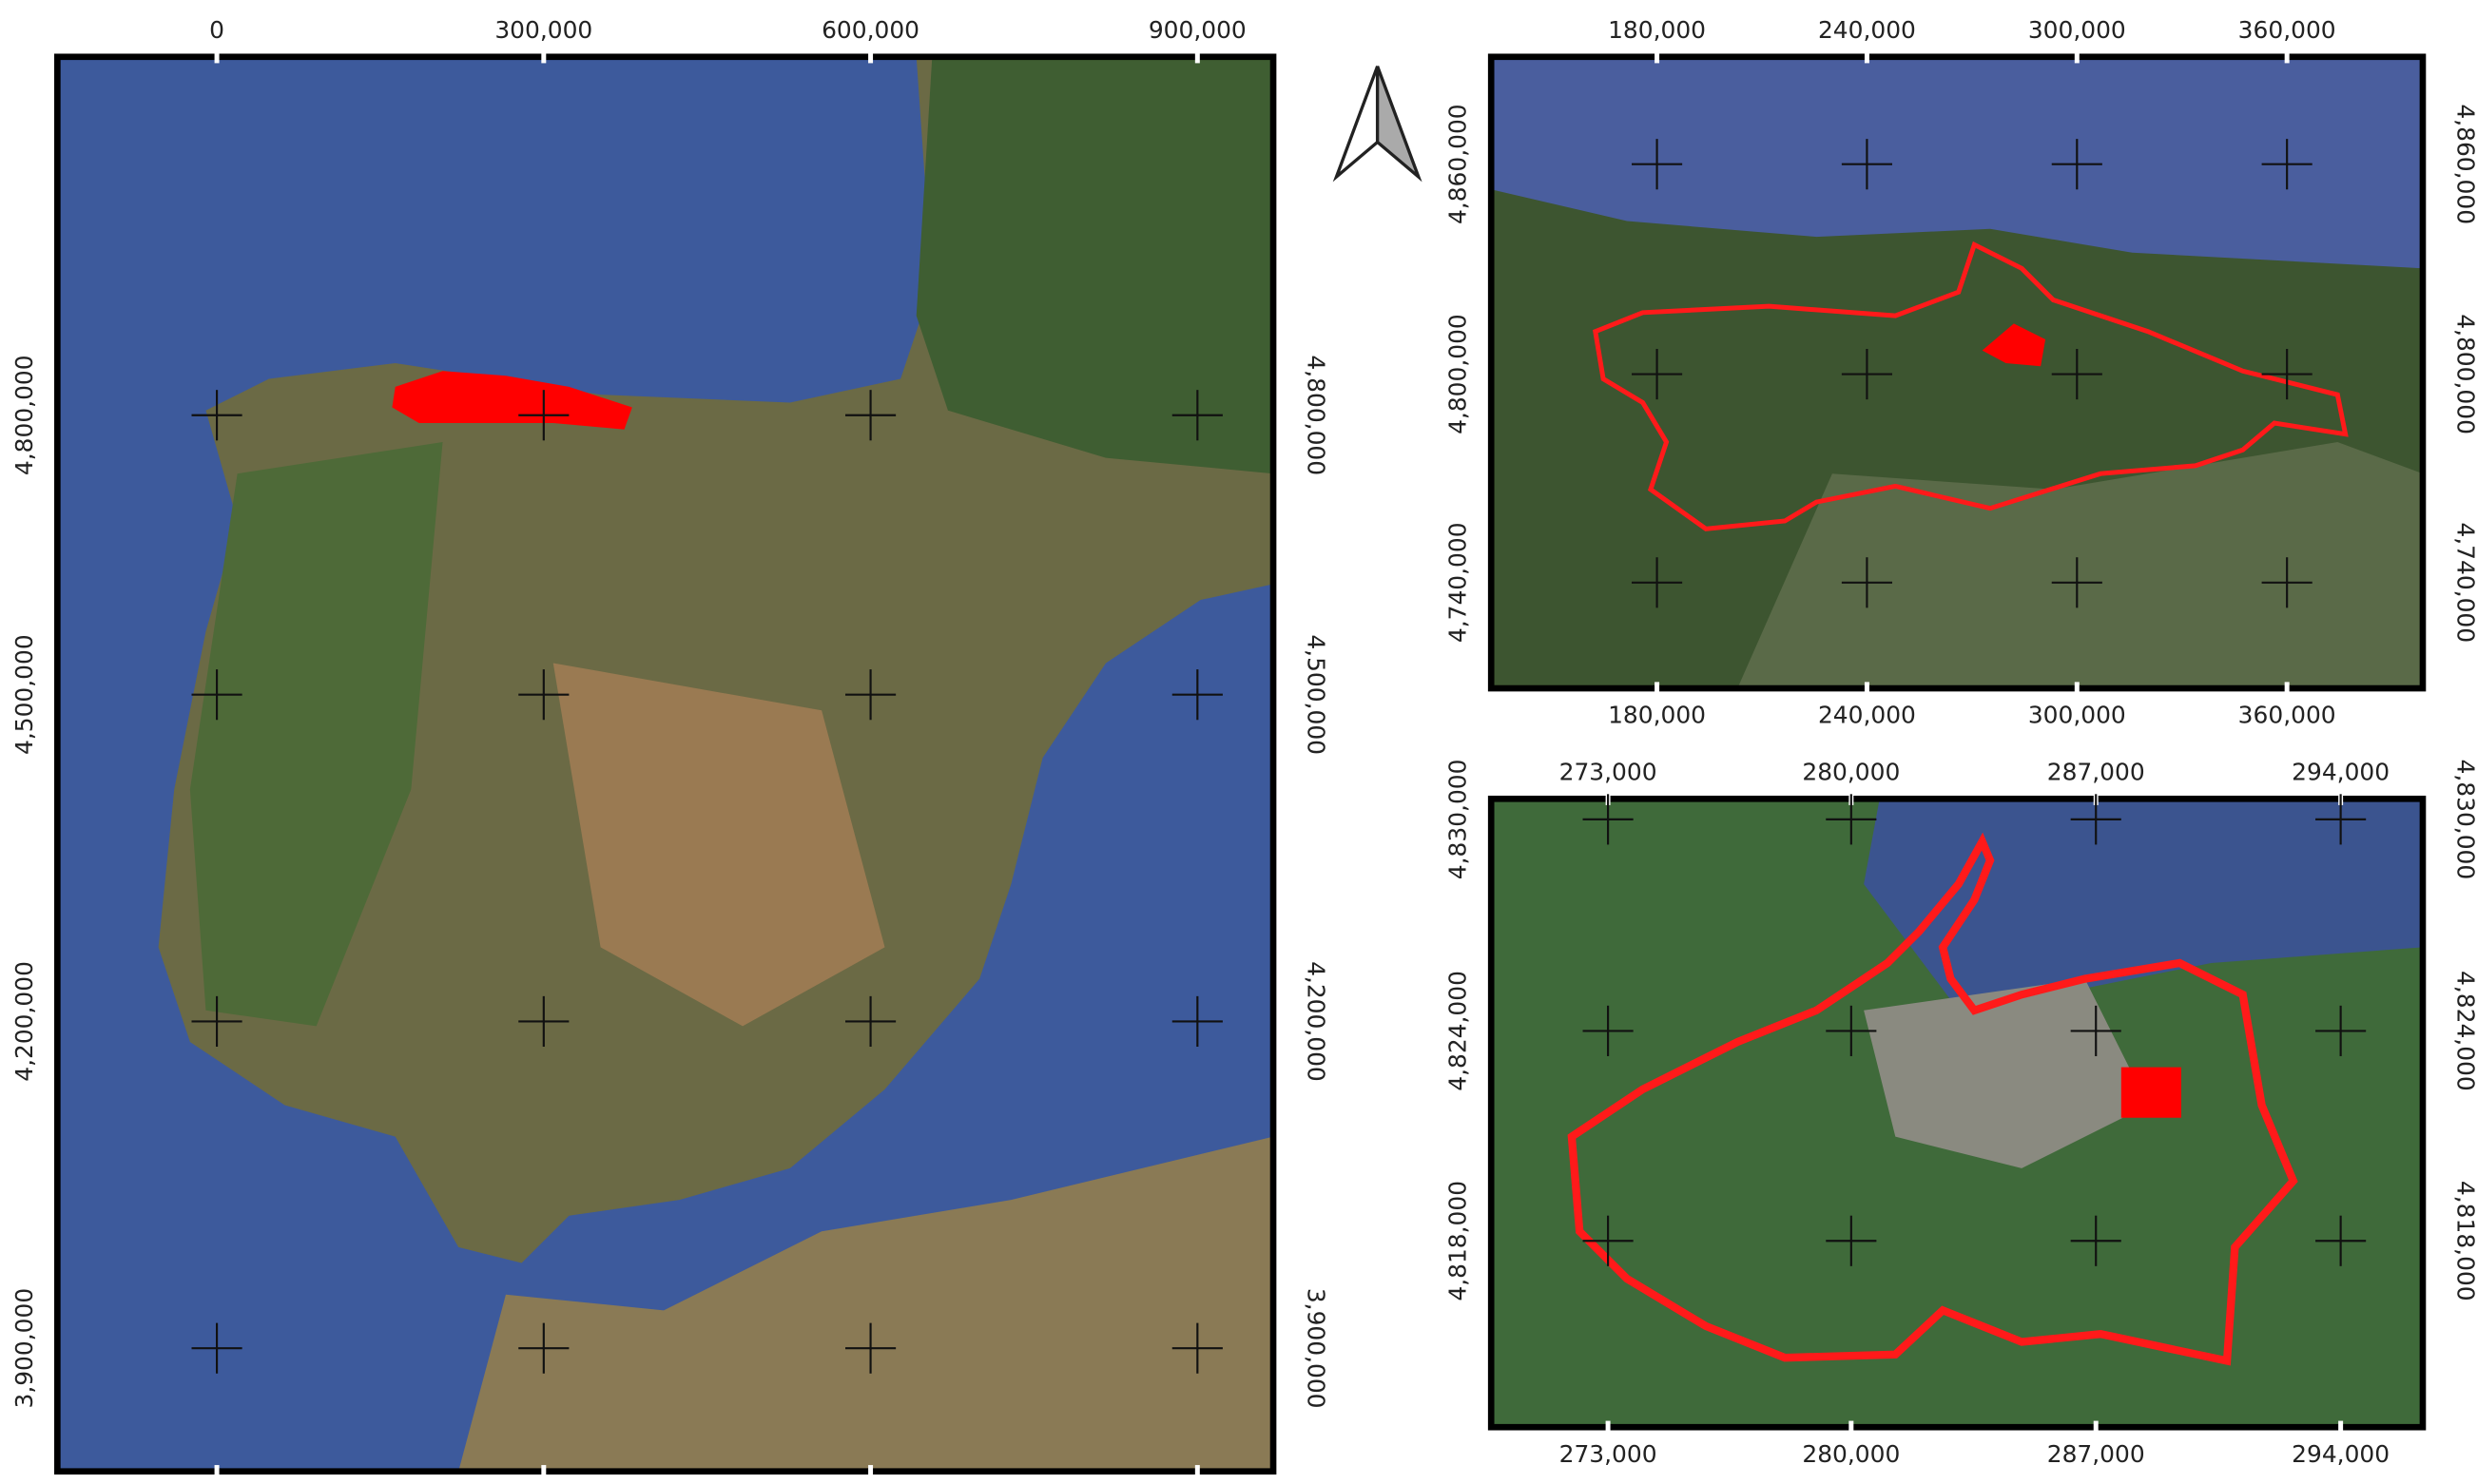  What do you see at coordinates (1932, 1099) in the screenshot?
I see `gijon-outline` at bounding box center [1932, 1099].